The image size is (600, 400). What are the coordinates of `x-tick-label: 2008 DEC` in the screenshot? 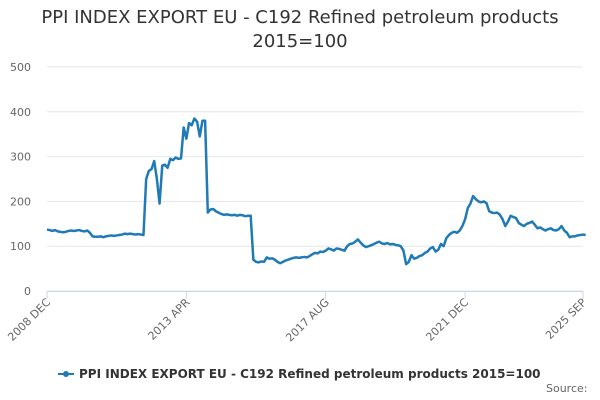 It's located at (29, 320).